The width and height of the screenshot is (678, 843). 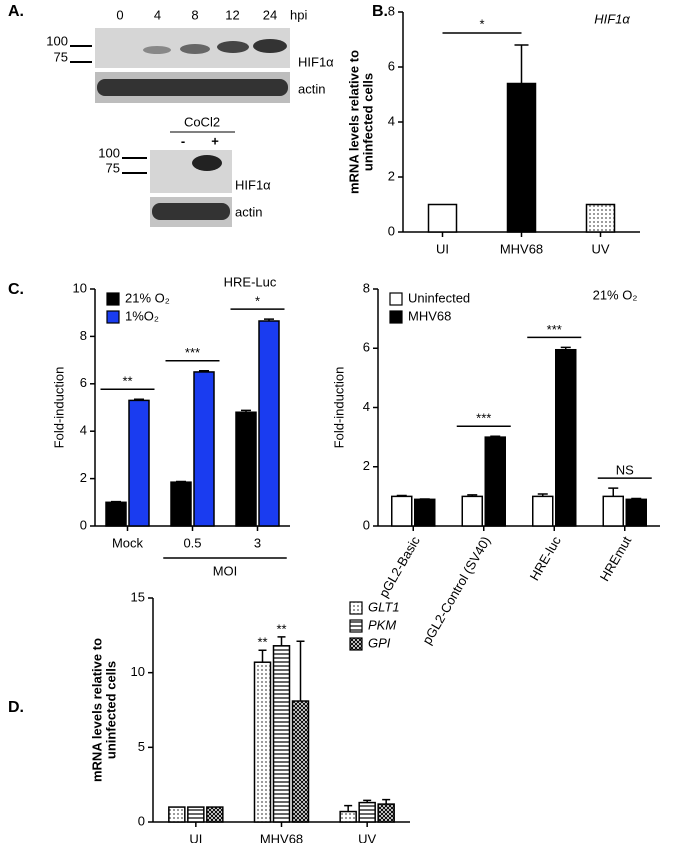 I want to click on significance: NS, so click(x=625, y=470).